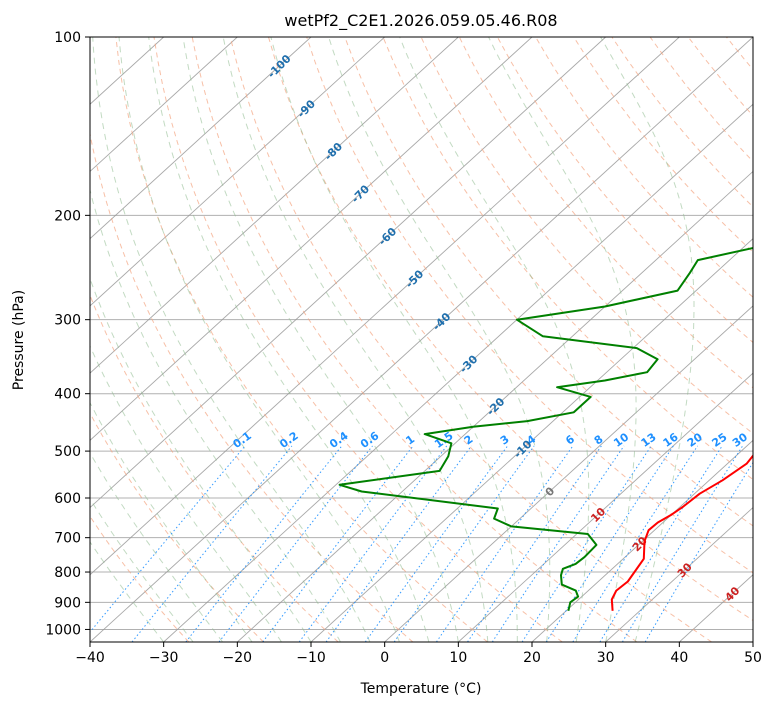  What do you see at coordinates (458, 658) in the screenshot?
I see `x-tick-label: 10` at bounding box center [458, 658].